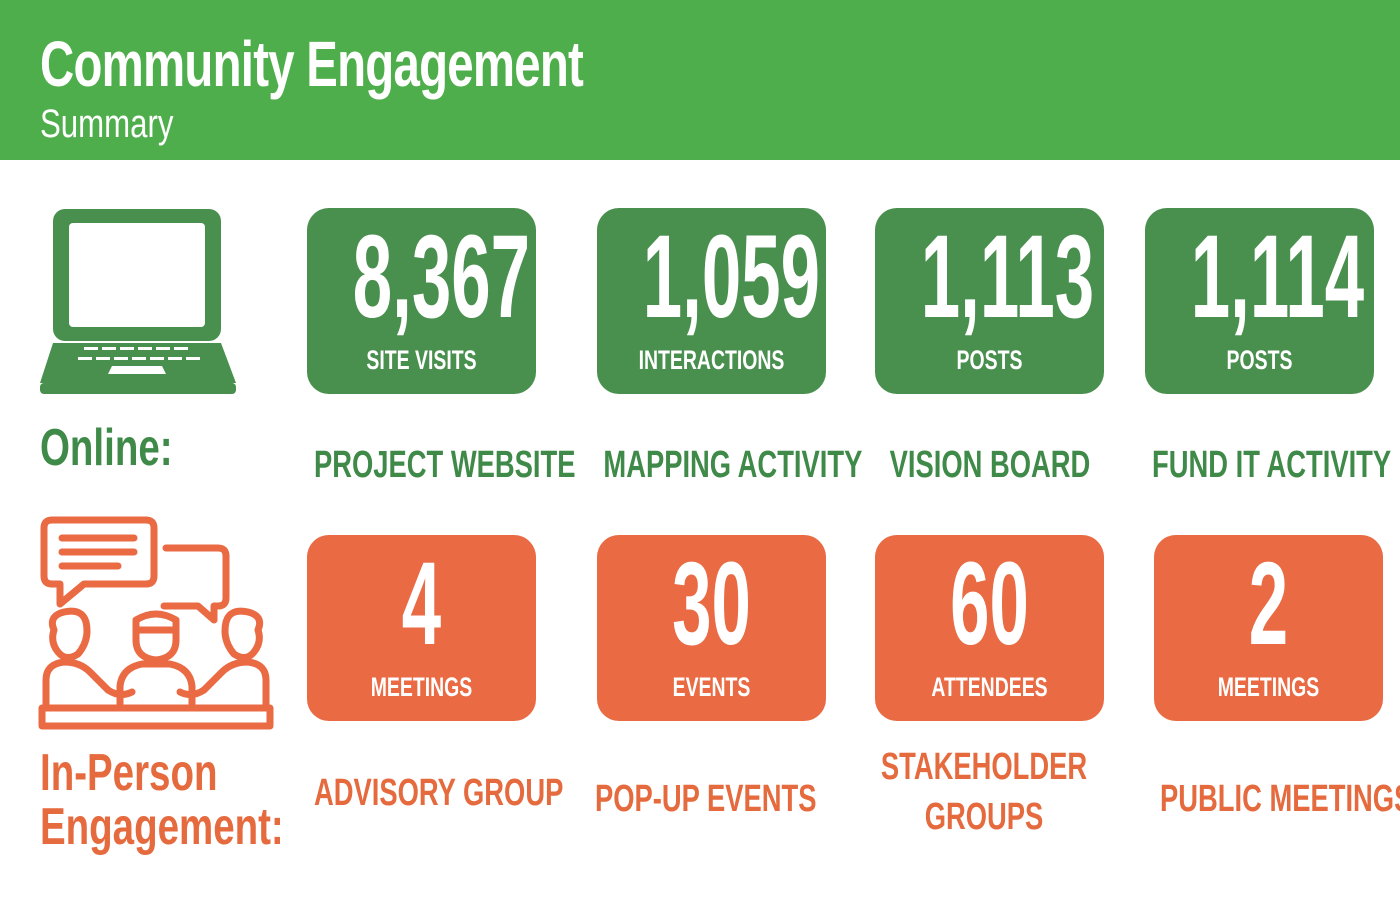 This screenshot has width=1400, height=903. I want to click on stat-value: 1,114, so click(1277, 277).